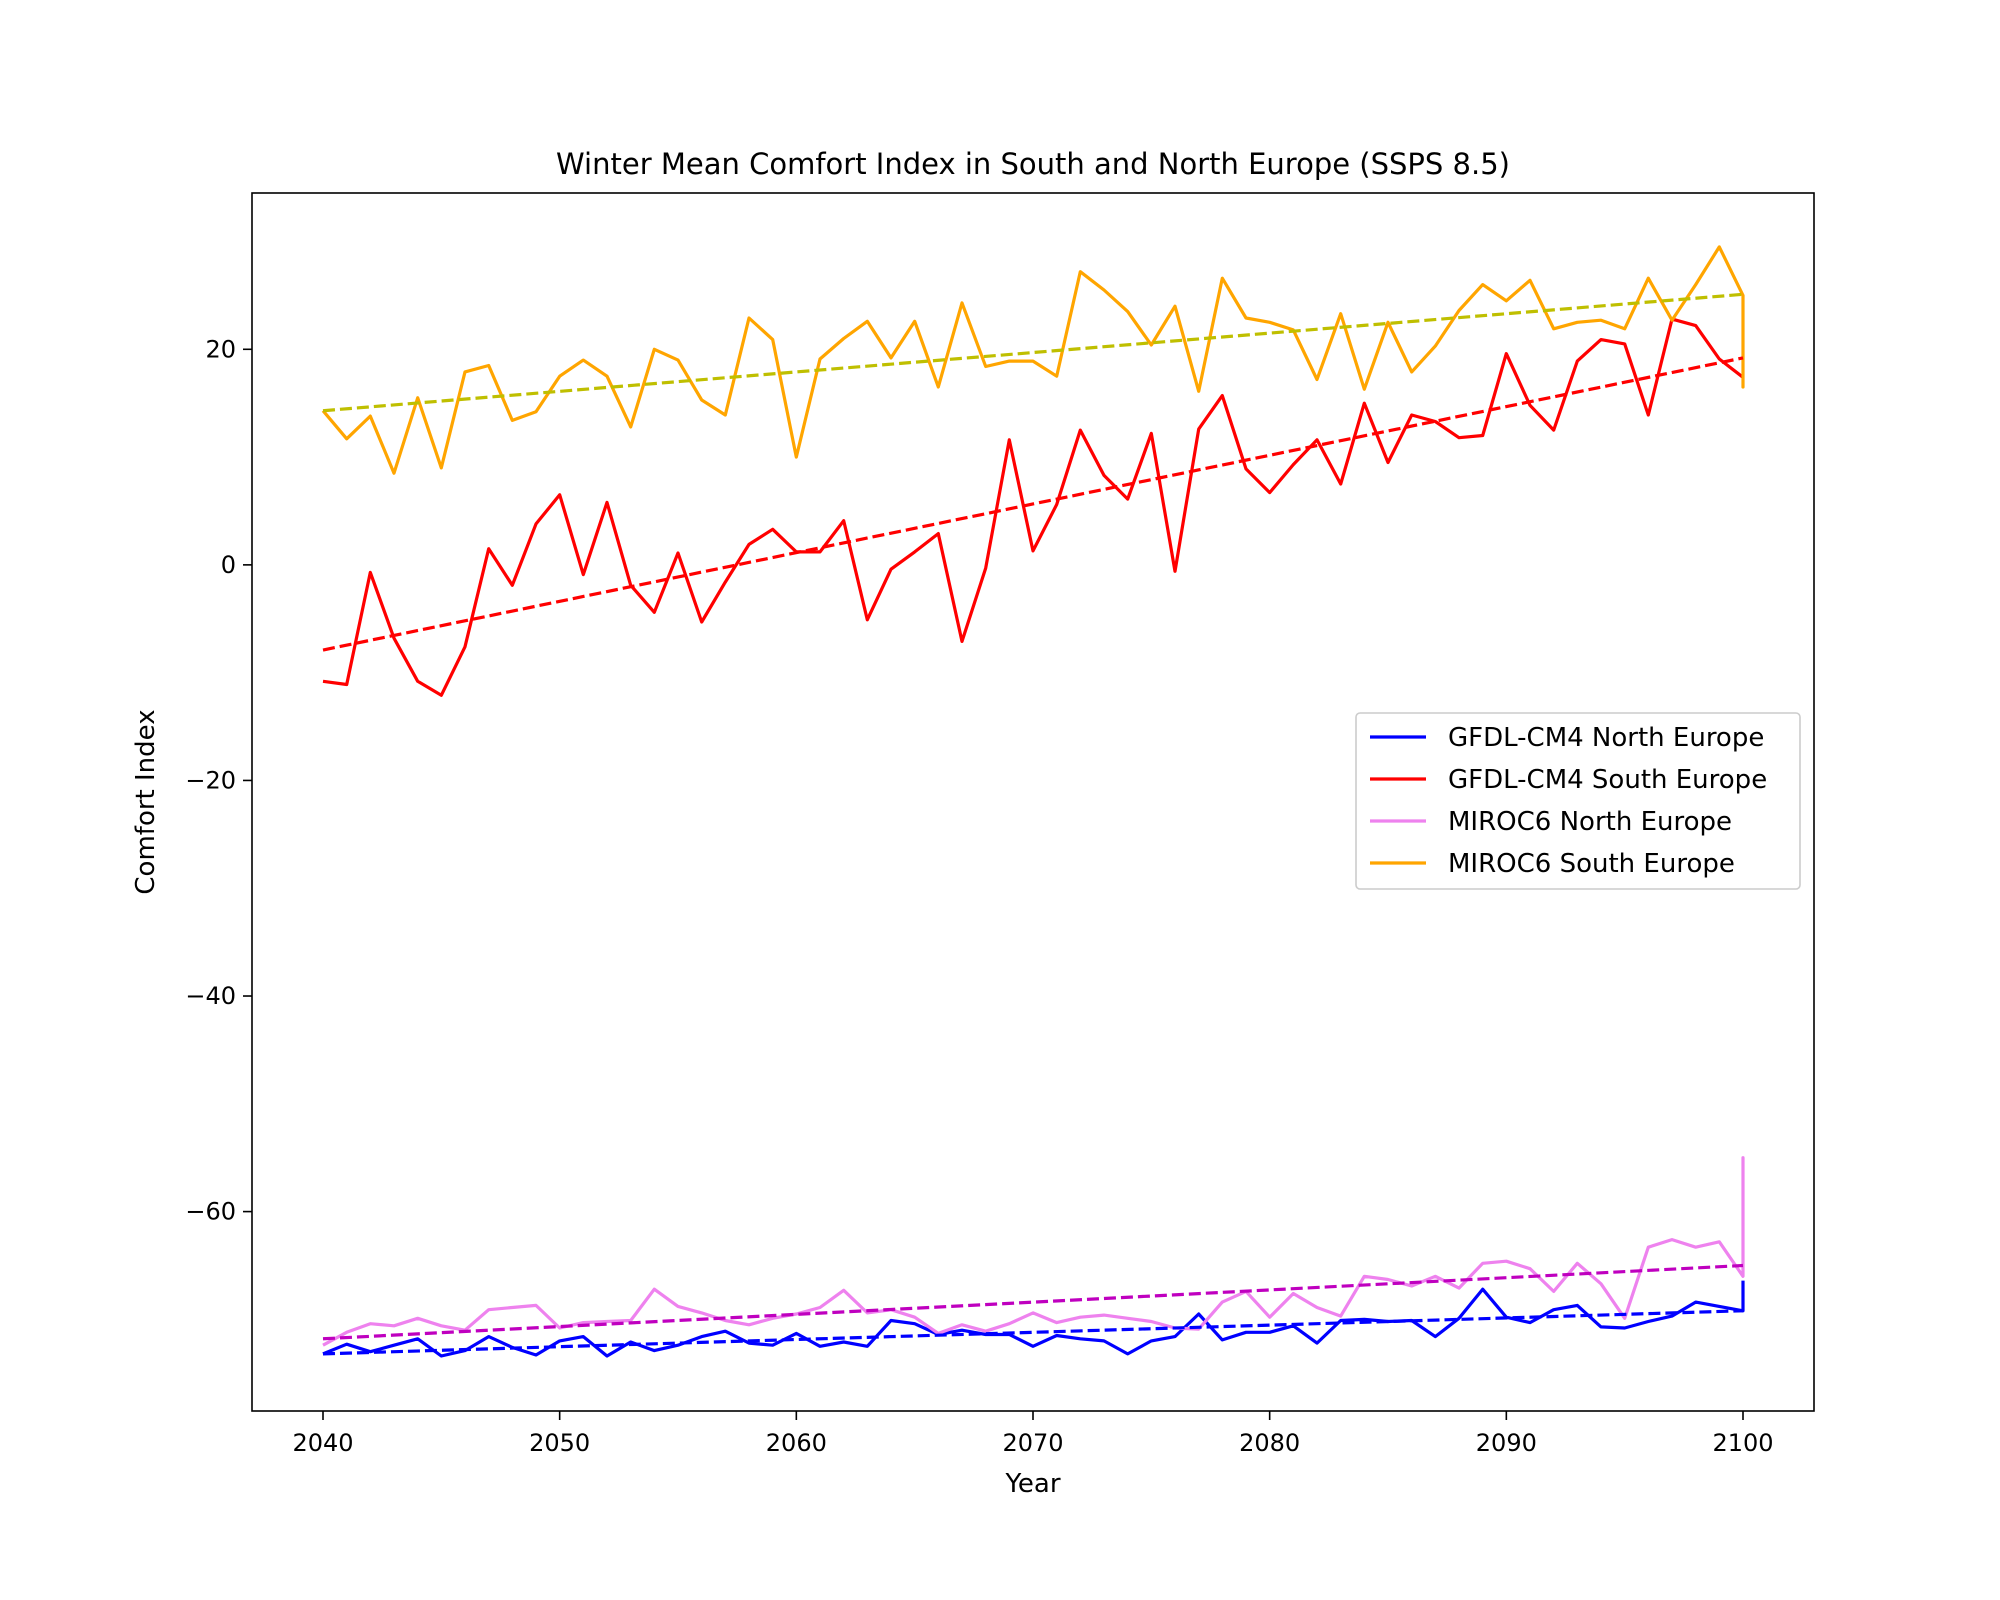  Describe the element at coordinates (796, 1443) in the screenshot. I see `x-tick-label: 2060` at that location.